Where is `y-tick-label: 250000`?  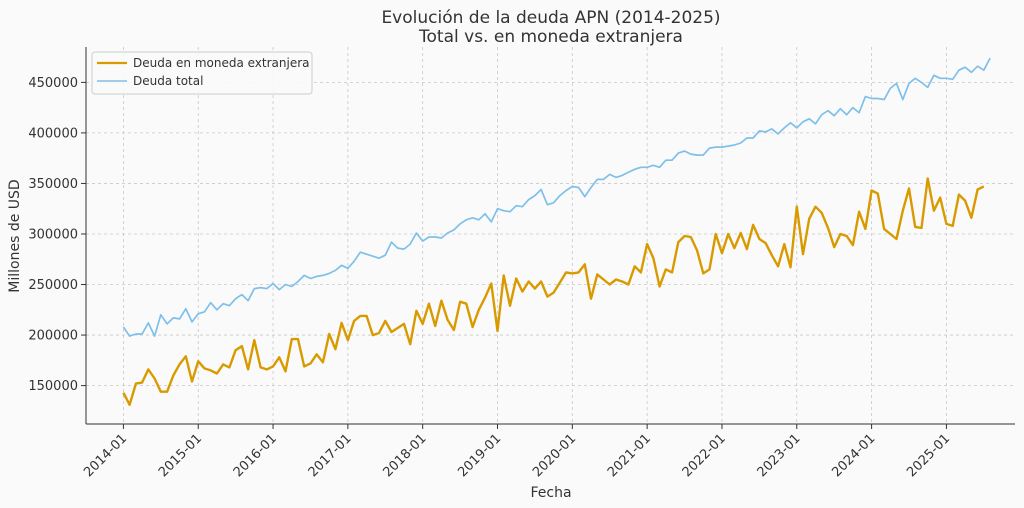
y-tick-label: 250000 is located at coordinates (53, 285).